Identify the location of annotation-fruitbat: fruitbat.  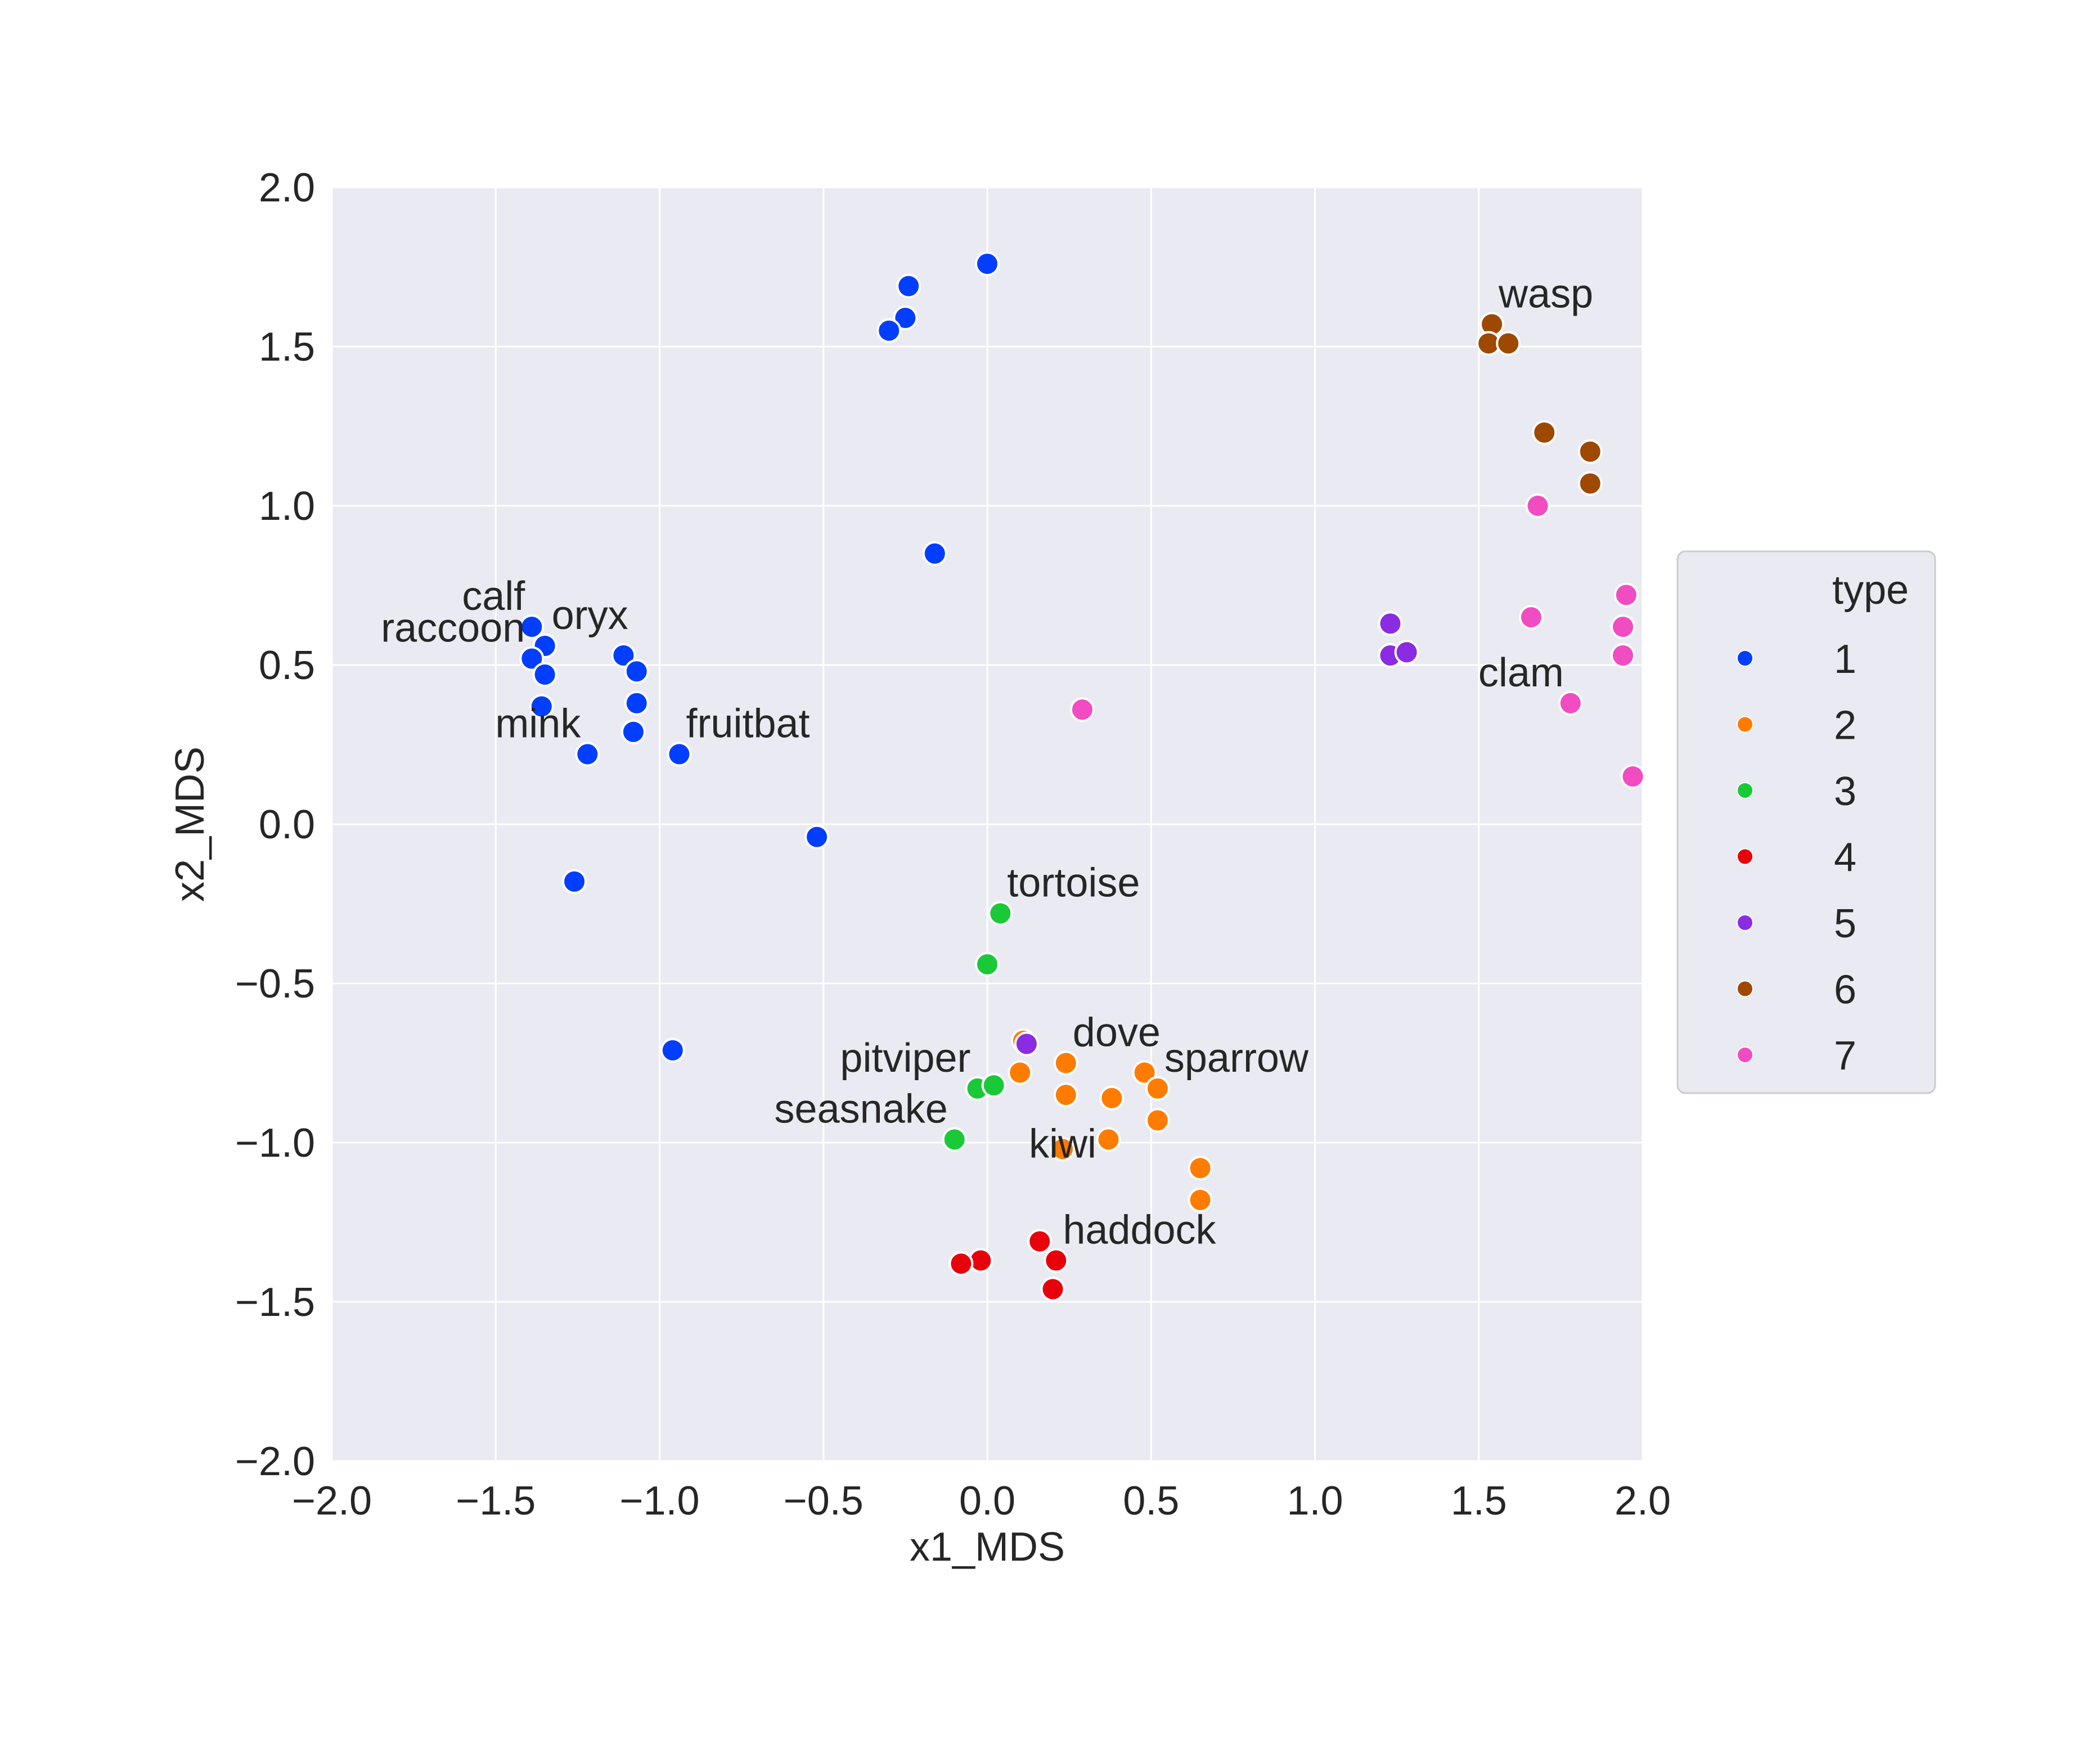
(748, 723).